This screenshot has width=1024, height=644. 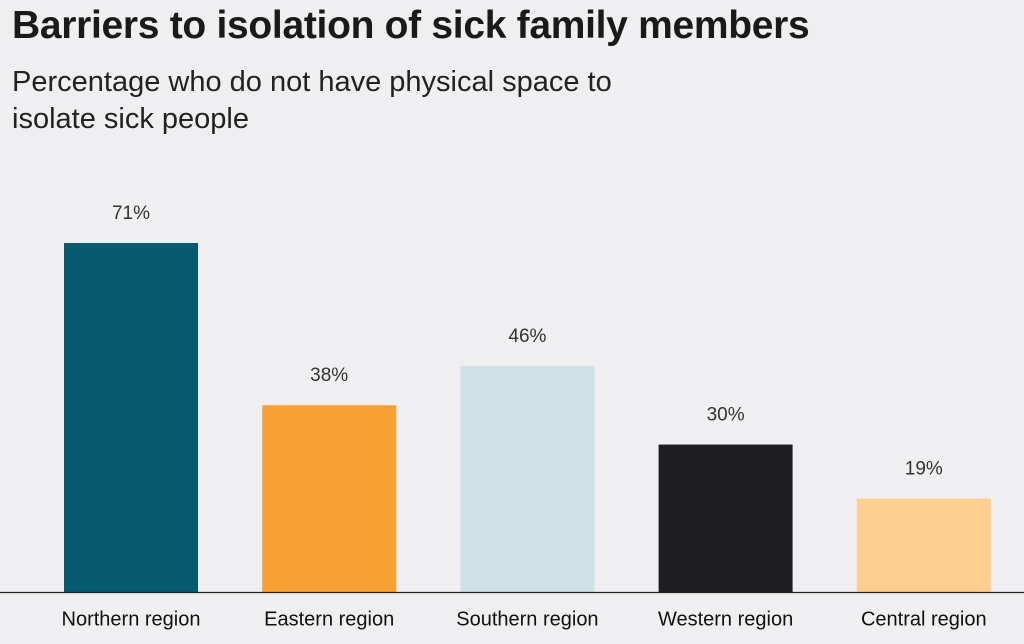 What do you see at coordinates (924, 469) in the screenshot?
I see `value-label: 19%` at bounding box center [924, 469].